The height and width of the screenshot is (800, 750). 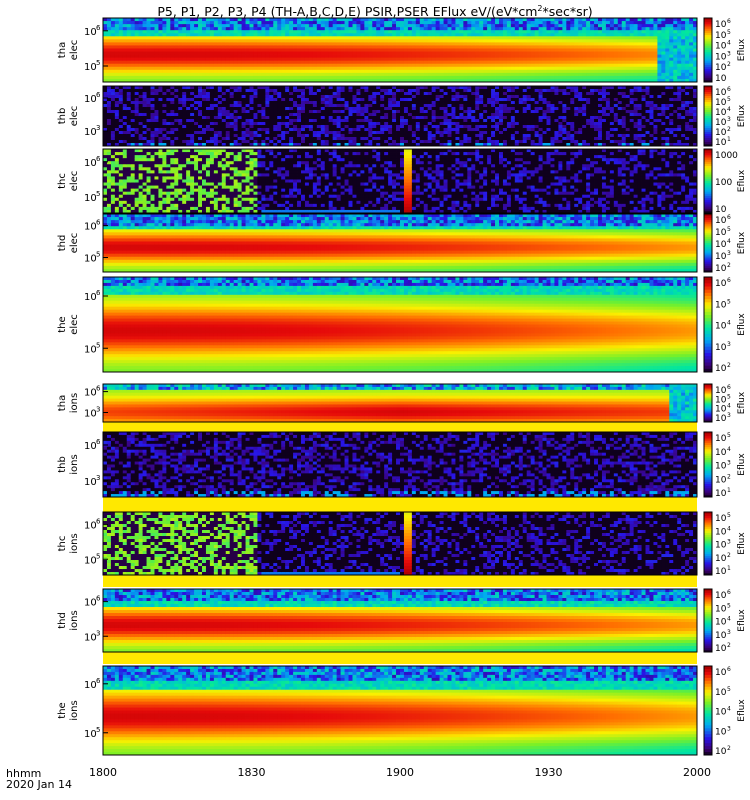 I want to click on probe-label: the, so click(x=62, y=710).